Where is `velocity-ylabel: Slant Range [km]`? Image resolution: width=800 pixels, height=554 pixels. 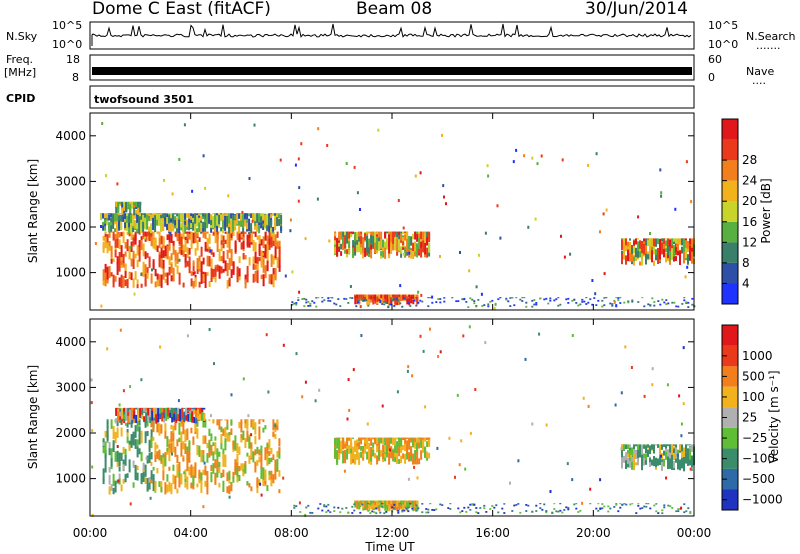 velocity-ylabel: Slant Range [km] is located at coordinates (33, 417).